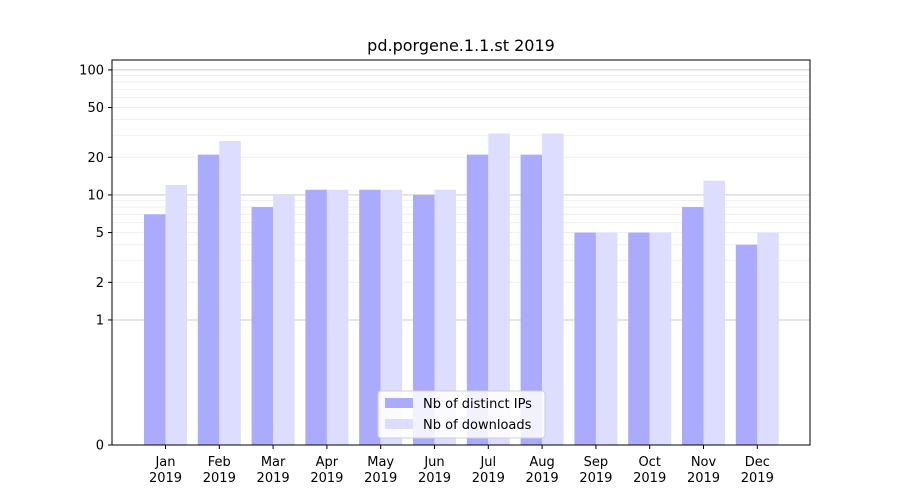  I want to click on x-tick-label-month: Sep, so click(596, 462).